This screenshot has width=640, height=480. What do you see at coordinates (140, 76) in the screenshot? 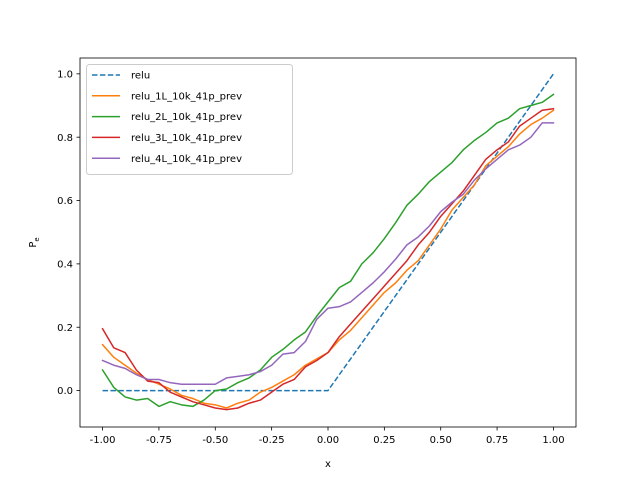
I see `legend-label: relu` at bounding box center [140, 76].